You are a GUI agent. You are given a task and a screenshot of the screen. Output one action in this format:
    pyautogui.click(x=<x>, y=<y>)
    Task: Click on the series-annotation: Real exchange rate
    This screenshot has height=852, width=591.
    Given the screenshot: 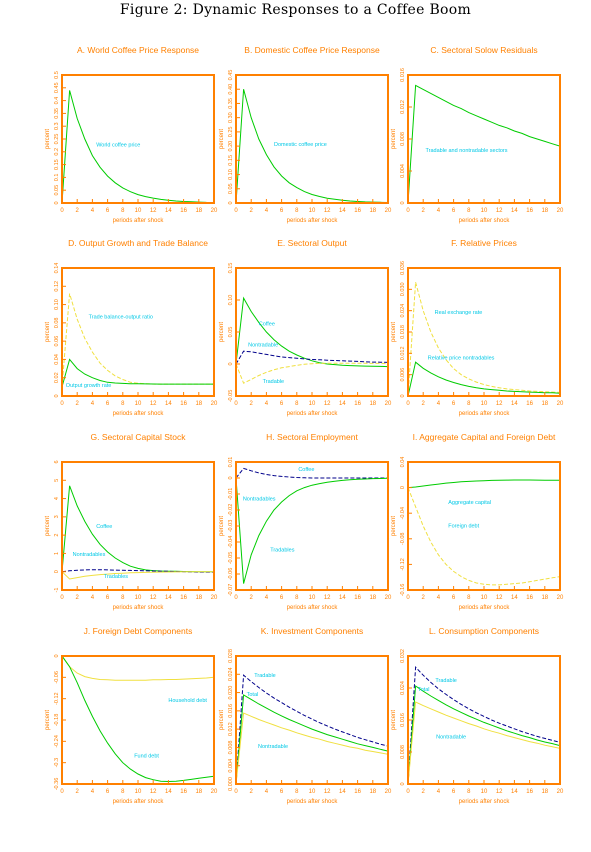 What is the action you would take?
    pyautogui.click(x=459, y=313)
    